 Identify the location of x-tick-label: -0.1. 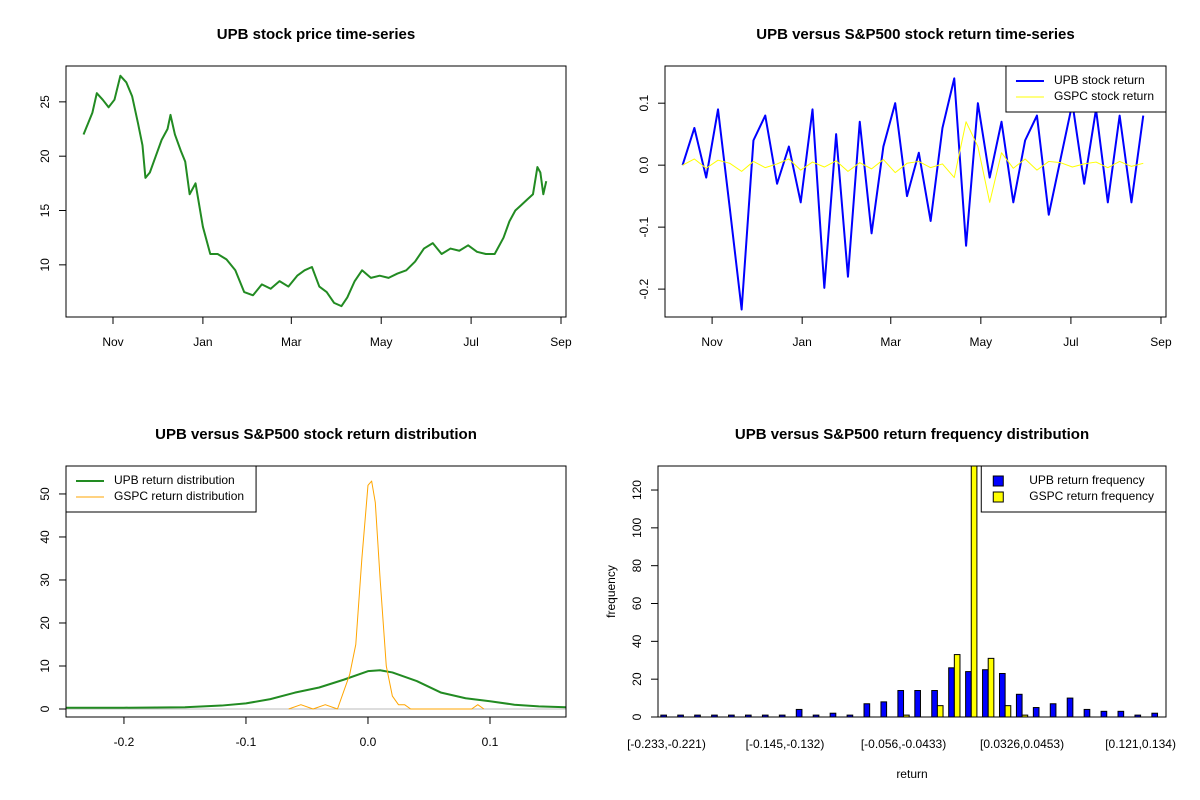
(246, 742).